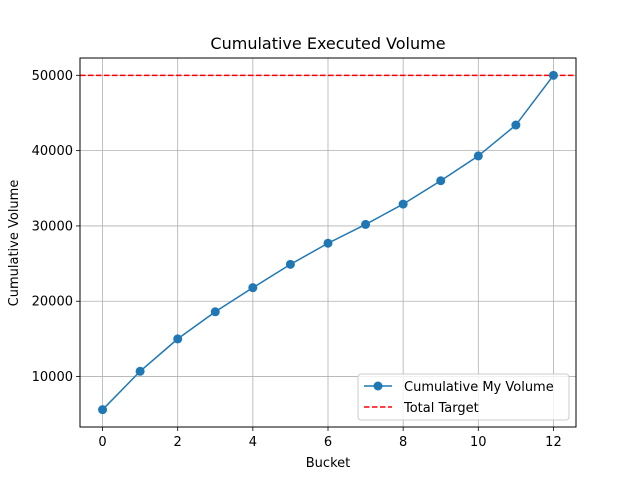  Describe the element at coordinates (52, 151) in the screenshot. I see `y-tick-label: 40000` at that location.